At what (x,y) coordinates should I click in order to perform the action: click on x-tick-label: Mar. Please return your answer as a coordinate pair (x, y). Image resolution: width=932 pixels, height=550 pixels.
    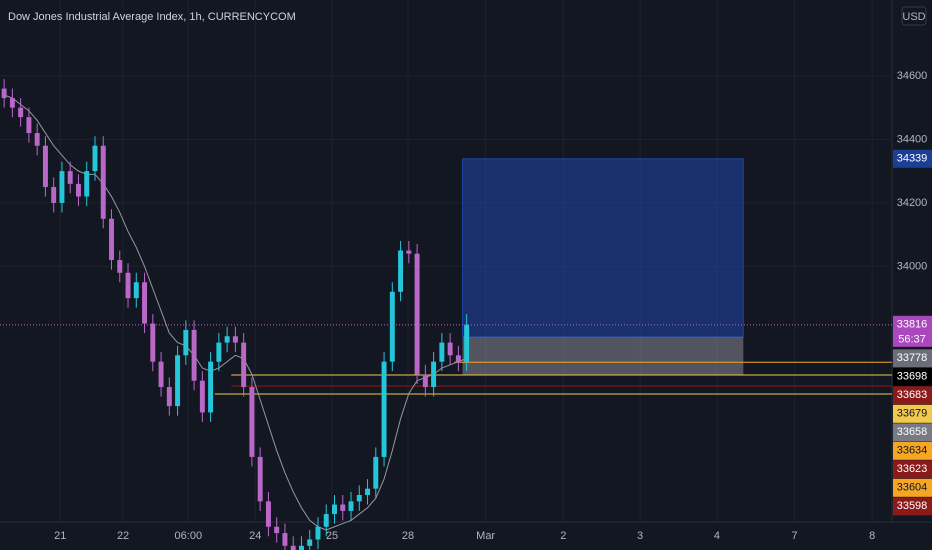
    Looking at the image, I should click on (485, 536).